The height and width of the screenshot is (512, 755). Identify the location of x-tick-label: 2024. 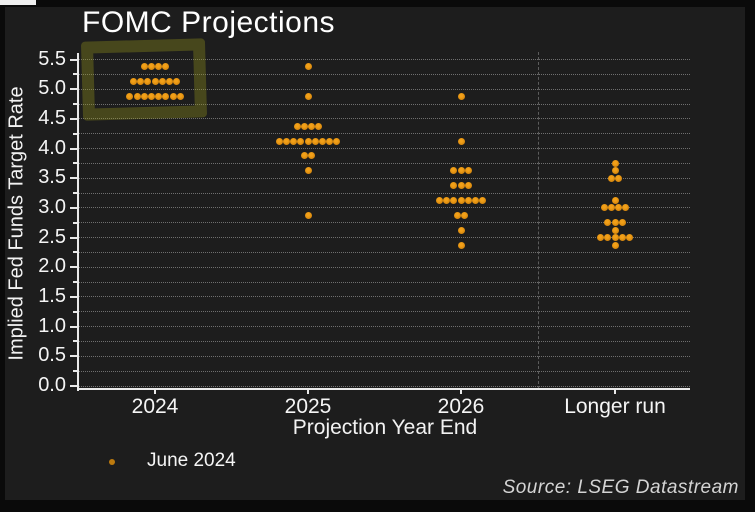
(155, 406).